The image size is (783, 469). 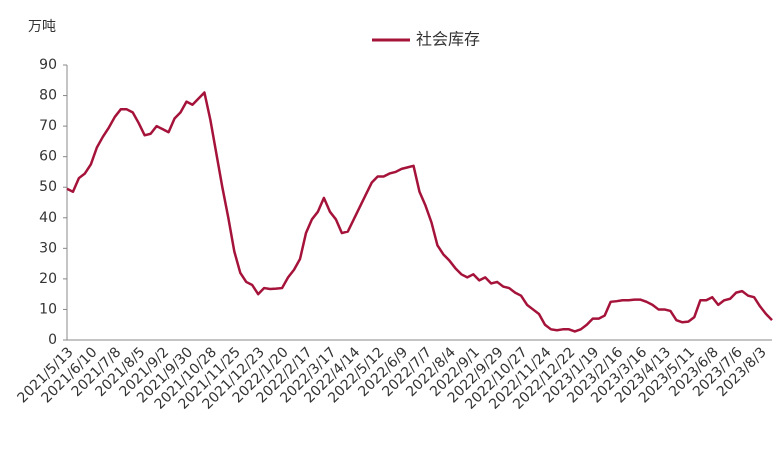 What do you see at coordinates (48, 96) in the screenshot?
I see `y-tick-label: 80` at bounding box center [48, 96].